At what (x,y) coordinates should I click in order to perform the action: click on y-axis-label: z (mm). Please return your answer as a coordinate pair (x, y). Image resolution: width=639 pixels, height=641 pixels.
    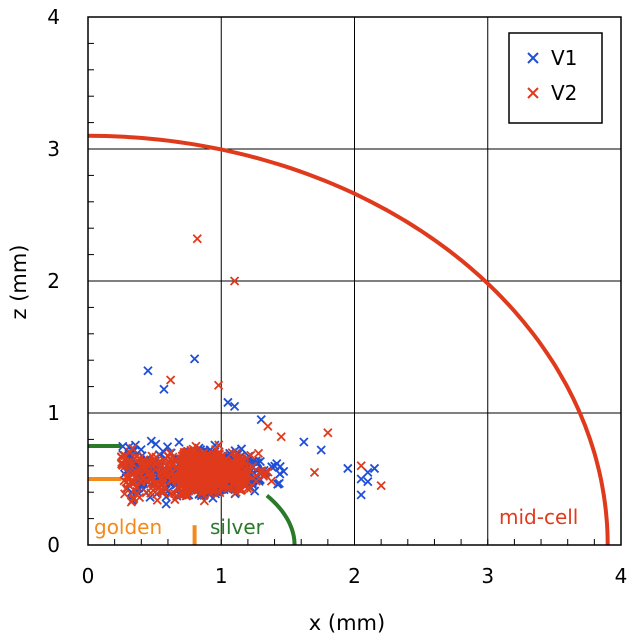
    Looking at the image, I should click on (19, 282).